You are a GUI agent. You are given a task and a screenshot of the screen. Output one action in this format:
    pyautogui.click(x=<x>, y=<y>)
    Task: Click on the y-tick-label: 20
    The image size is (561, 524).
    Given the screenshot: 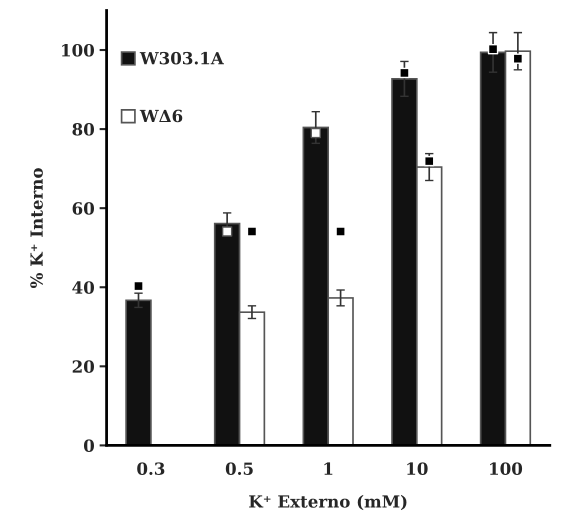 What is the action you would take?
    pyautogui.click(x=83, y=366)
    